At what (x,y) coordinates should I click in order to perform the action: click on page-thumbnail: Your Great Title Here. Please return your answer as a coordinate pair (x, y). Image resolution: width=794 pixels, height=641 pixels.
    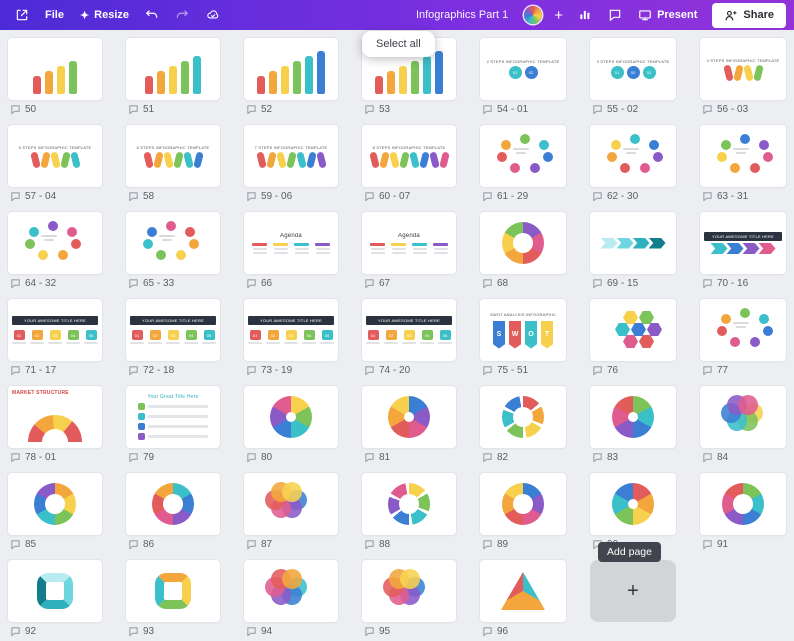
    Looking at the image, I should click on (173, 417).